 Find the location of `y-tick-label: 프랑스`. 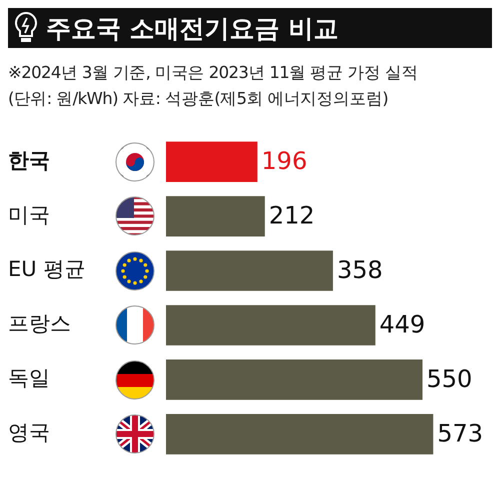

y-tick-label: 프랑스 is located at coordinates (39, 324).